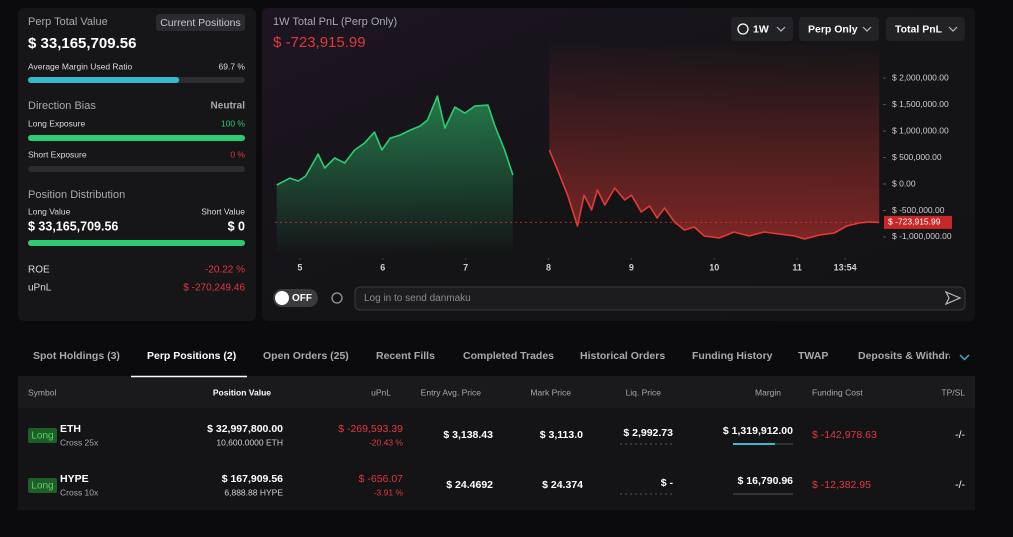  I want to click on total-value: $ 33,165,709.56, so click(82, 43).